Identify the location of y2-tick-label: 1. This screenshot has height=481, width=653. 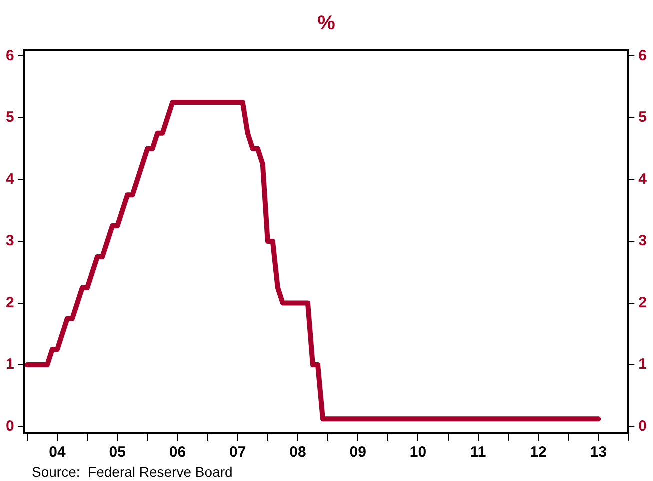
(642, 365).